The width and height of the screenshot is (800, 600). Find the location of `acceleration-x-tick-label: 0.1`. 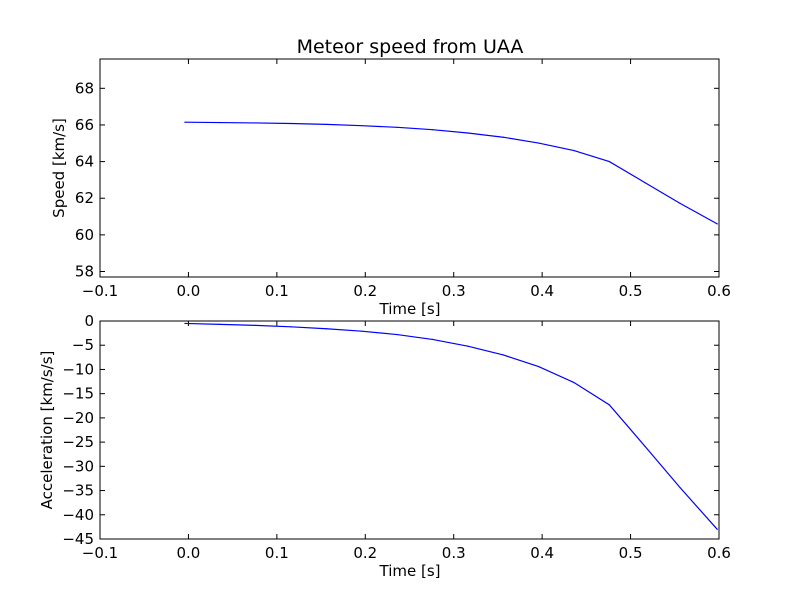

acceleration-x-tick-label: 0.1 is located at coordinates (277, 553).